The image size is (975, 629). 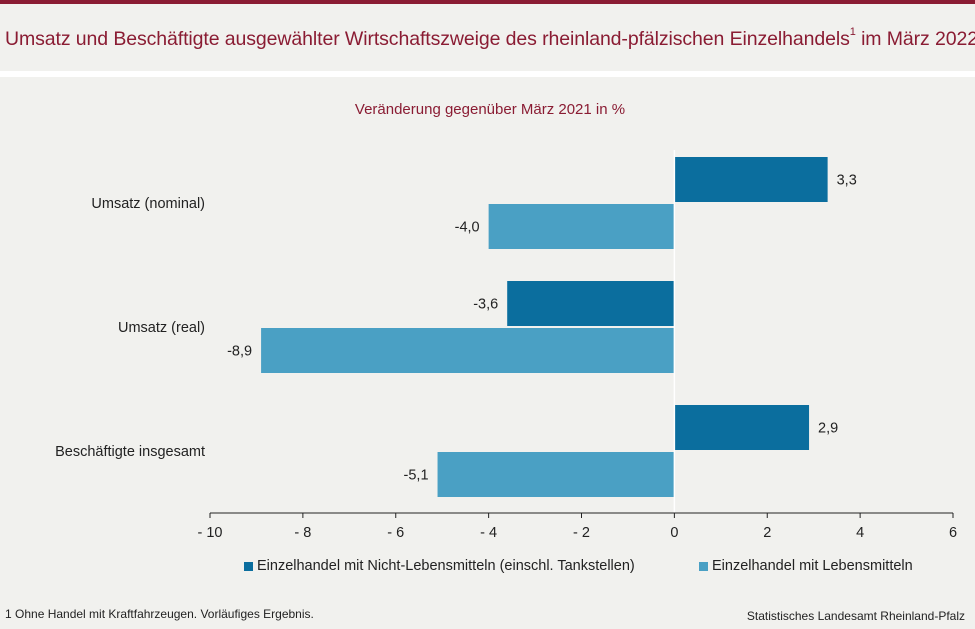 What do you see at coordinates (674, 533) in the screenshot?
I see `x-tick-label-5: 0` at bounding box center [674, 533].